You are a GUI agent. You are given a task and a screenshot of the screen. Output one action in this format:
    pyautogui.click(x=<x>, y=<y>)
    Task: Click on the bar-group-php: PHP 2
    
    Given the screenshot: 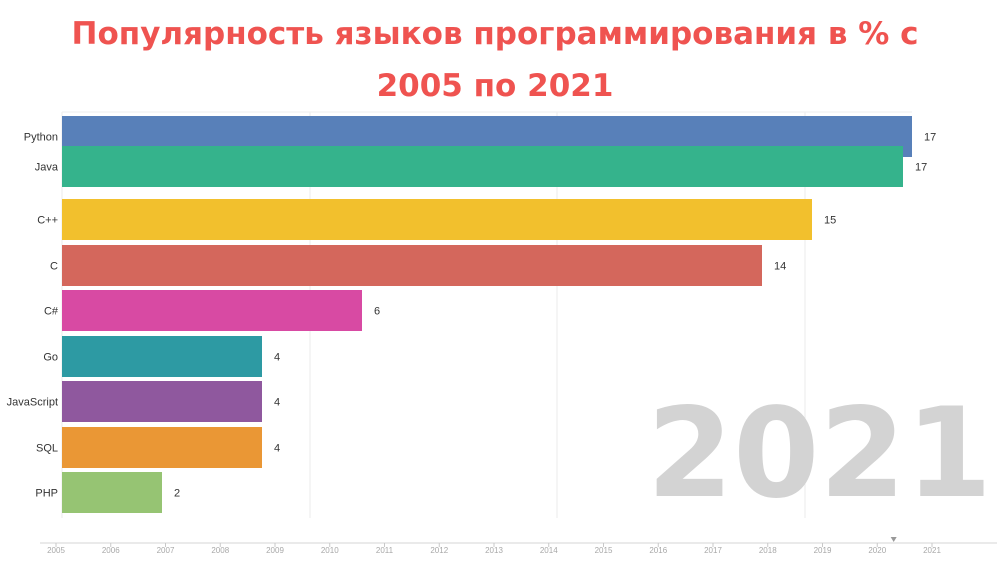 What is the action you would take?
    pyautogui.click(x=107, y=492)
    